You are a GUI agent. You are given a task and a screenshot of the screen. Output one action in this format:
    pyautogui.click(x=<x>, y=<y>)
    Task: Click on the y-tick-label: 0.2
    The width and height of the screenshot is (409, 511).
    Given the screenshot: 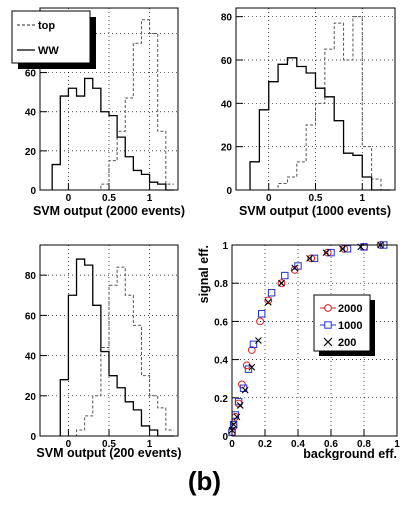 What is the action you would take?
    pyautogui.click(x=221, y=399)
    